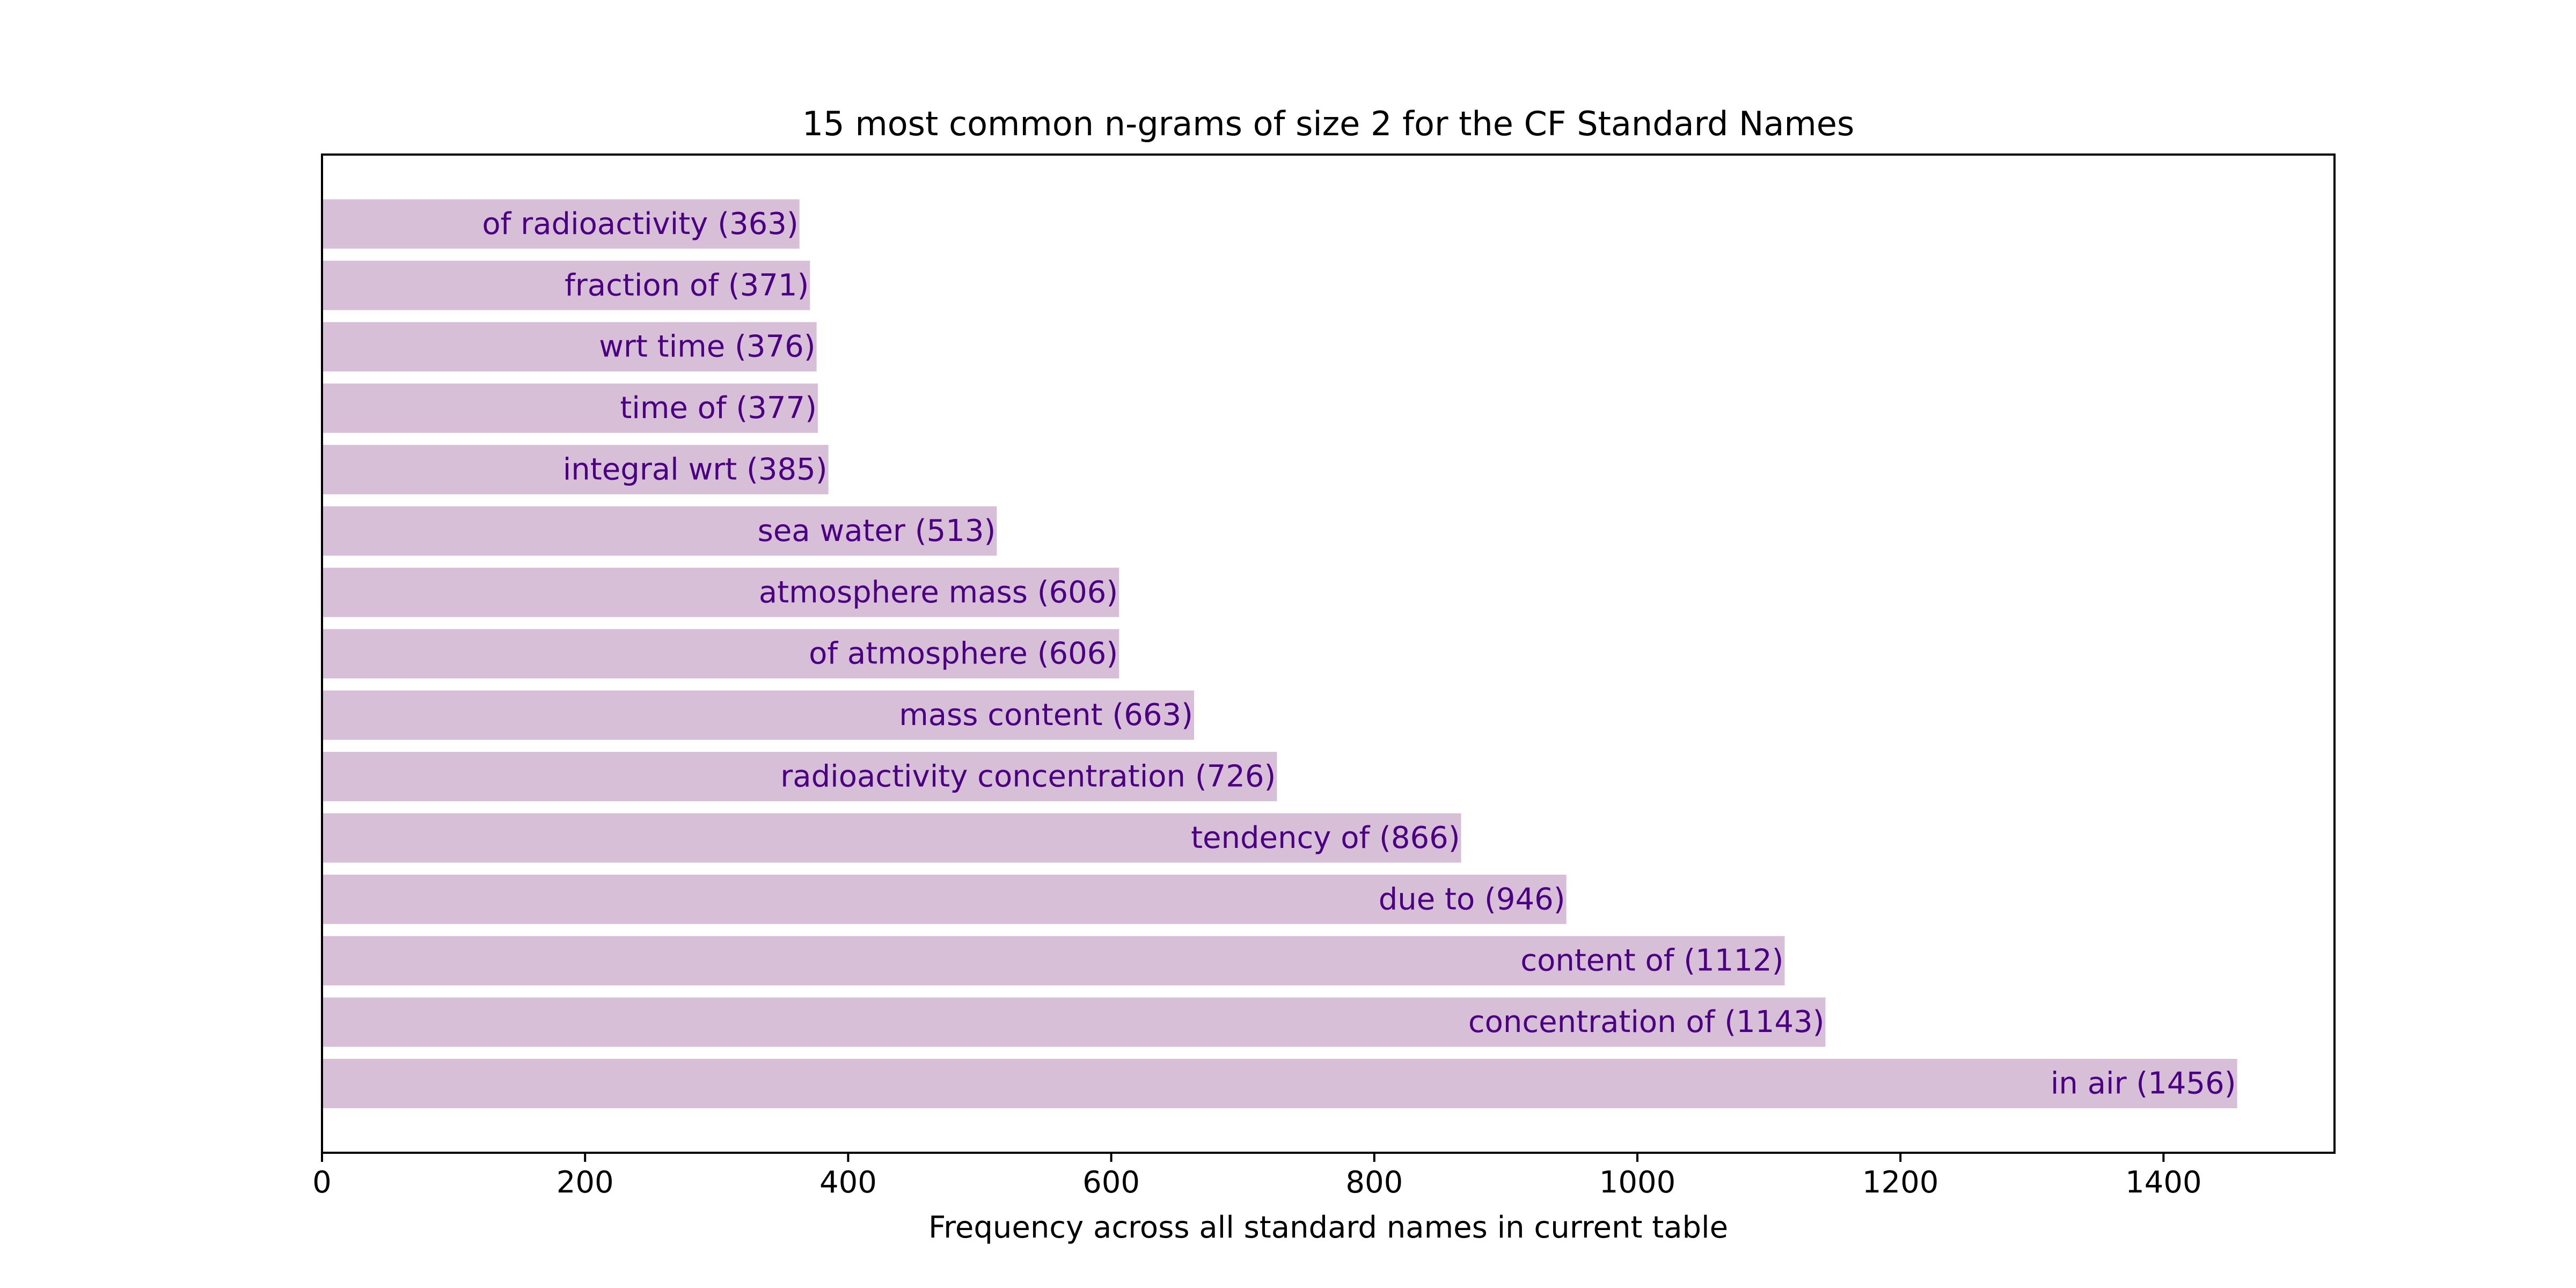  I want to click on bar-label-2: concentration of (1143), so click(1646, 1022).